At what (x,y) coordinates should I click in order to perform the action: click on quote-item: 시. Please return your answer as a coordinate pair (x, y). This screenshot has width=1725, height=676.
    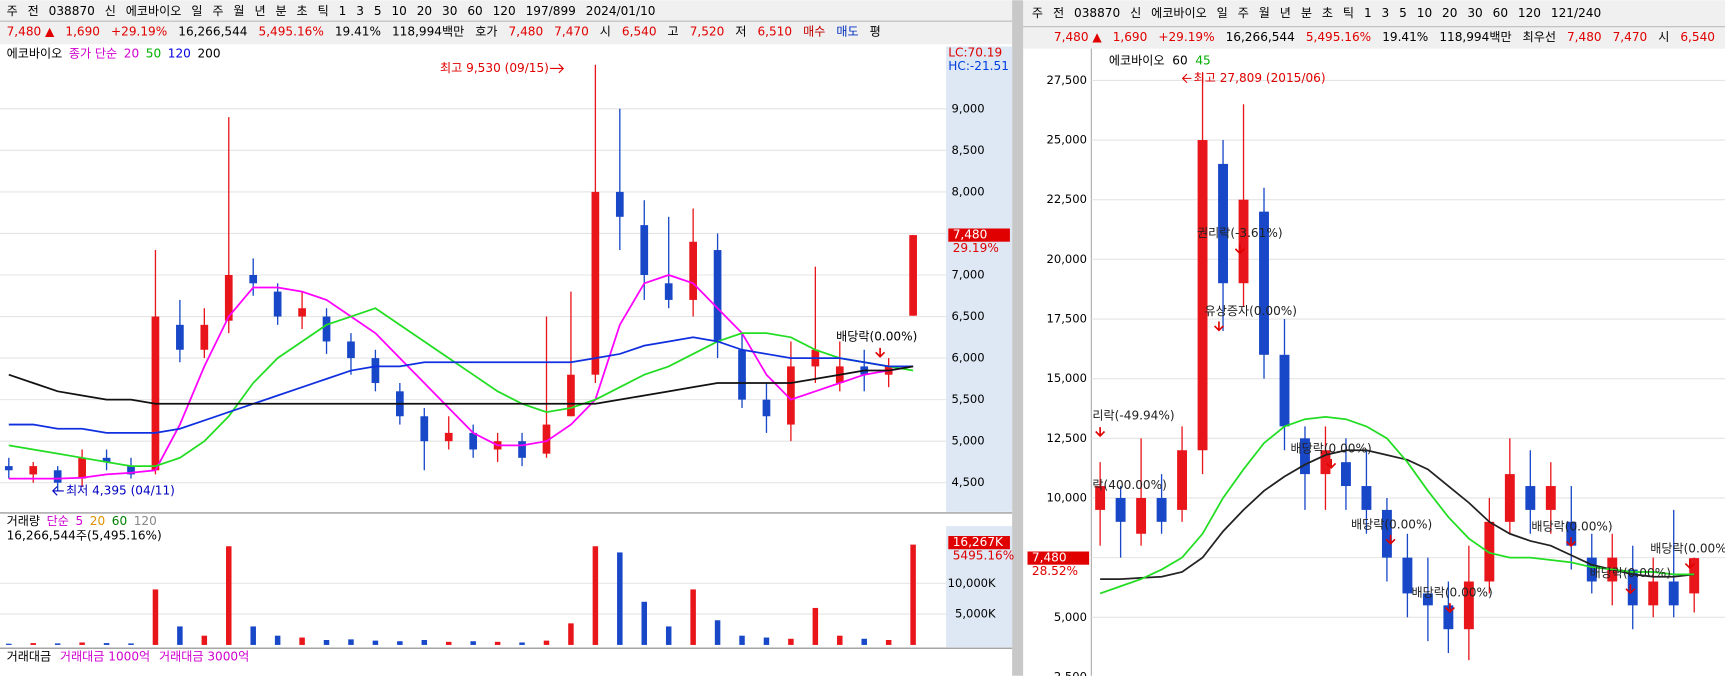
    Looking at the image, I should click on (1663, 37).